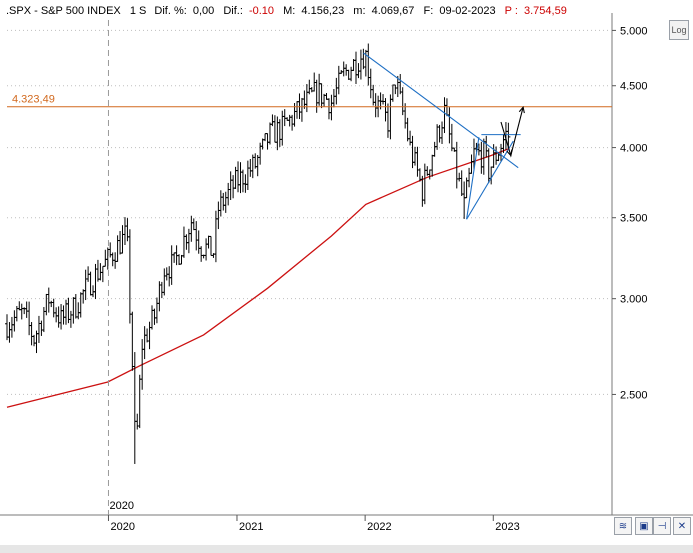  What do you see at coordinates (512, 131) in the screenshot?
I see `projection-layer` at bounding box center [512, 131].